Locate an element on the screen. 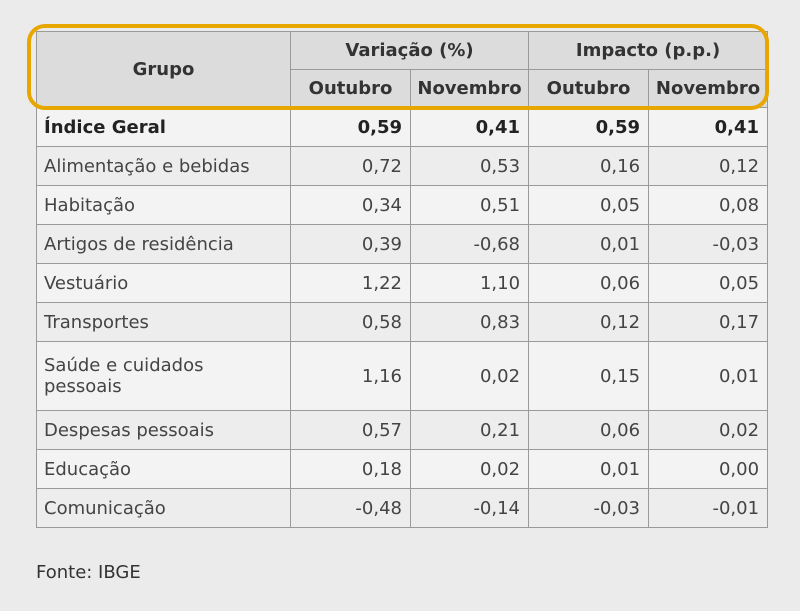  cell-value: 1,16 is located at coordinates (350, 376).